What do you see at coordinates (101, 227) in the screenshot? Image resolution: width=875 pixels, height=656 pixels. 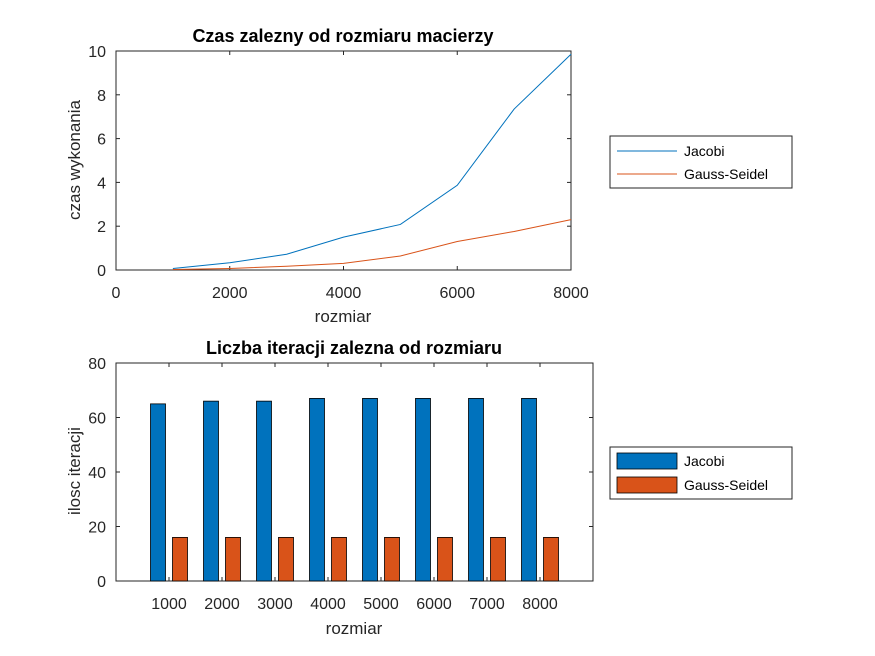 I see `y-tick-label: 2` at bounding box center [101, 227].